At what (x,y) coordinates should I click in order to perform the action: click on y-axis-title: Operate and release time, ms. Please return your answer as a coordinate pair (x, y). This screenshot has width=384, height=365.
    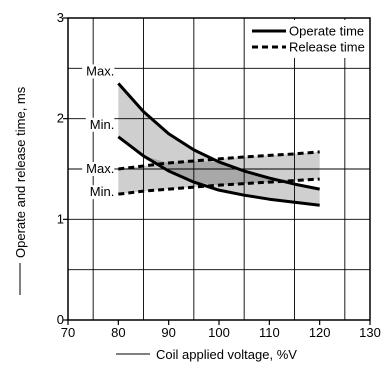
    Looking at the image, I should click on (20, 172).